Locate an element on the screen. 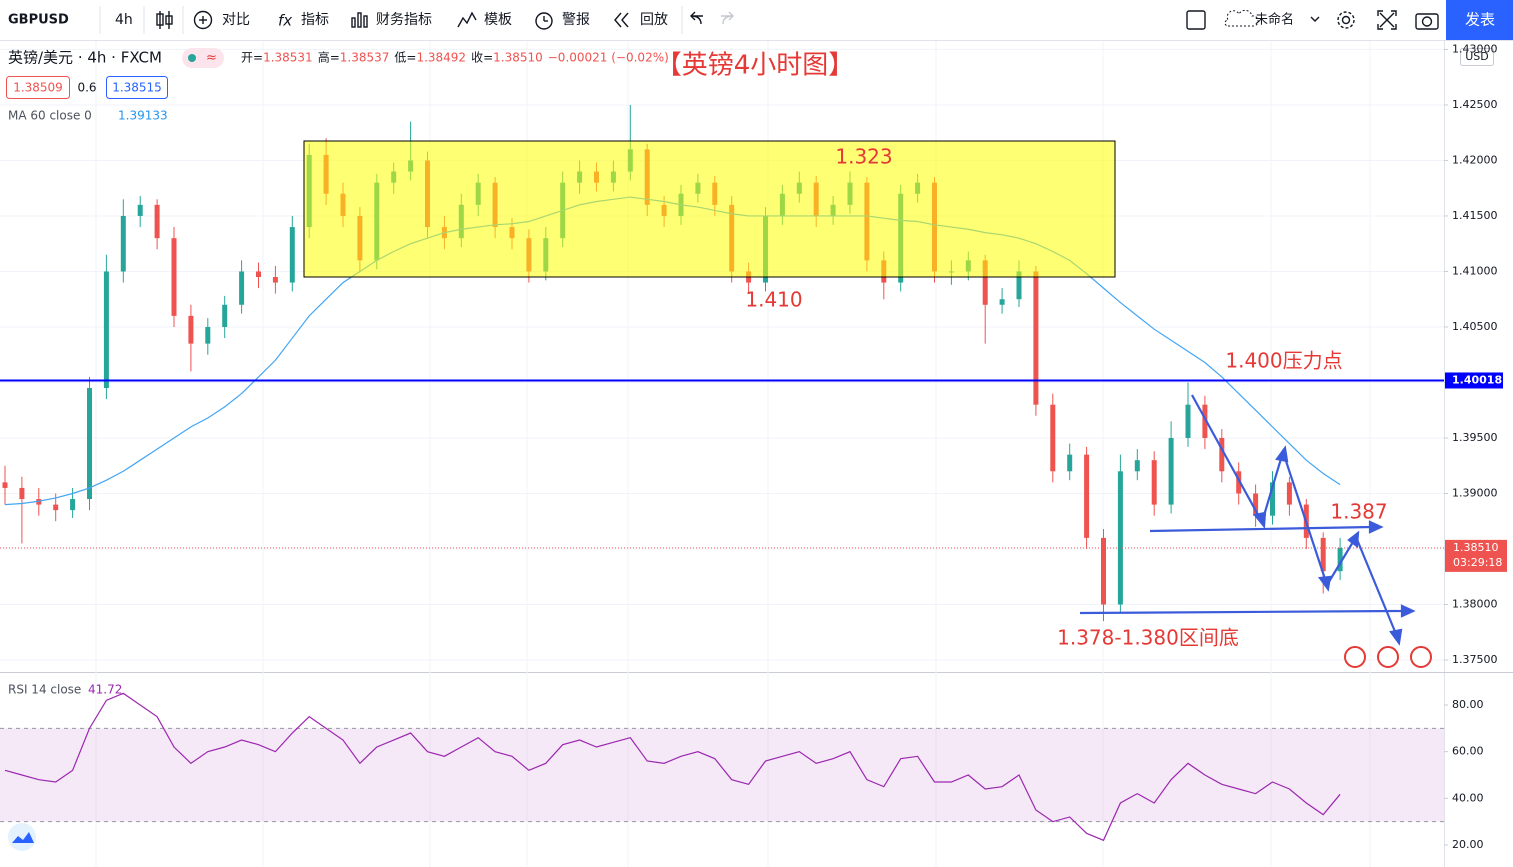 The image size is (1513, 867). ohlc-value: −0.00021 (−0.02%) is located at coordinates (608, 58).